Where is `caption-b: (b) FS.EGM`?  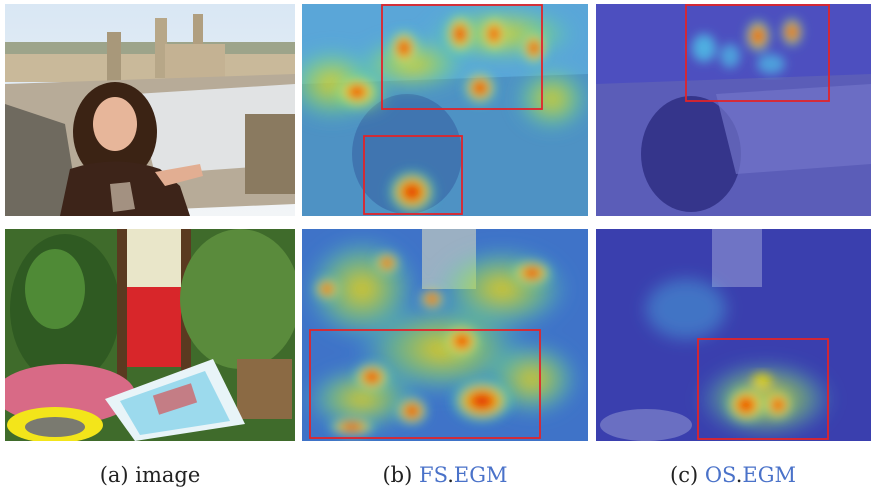
caption-b: (b) FS.EGM is located at coordinates (445, 475).